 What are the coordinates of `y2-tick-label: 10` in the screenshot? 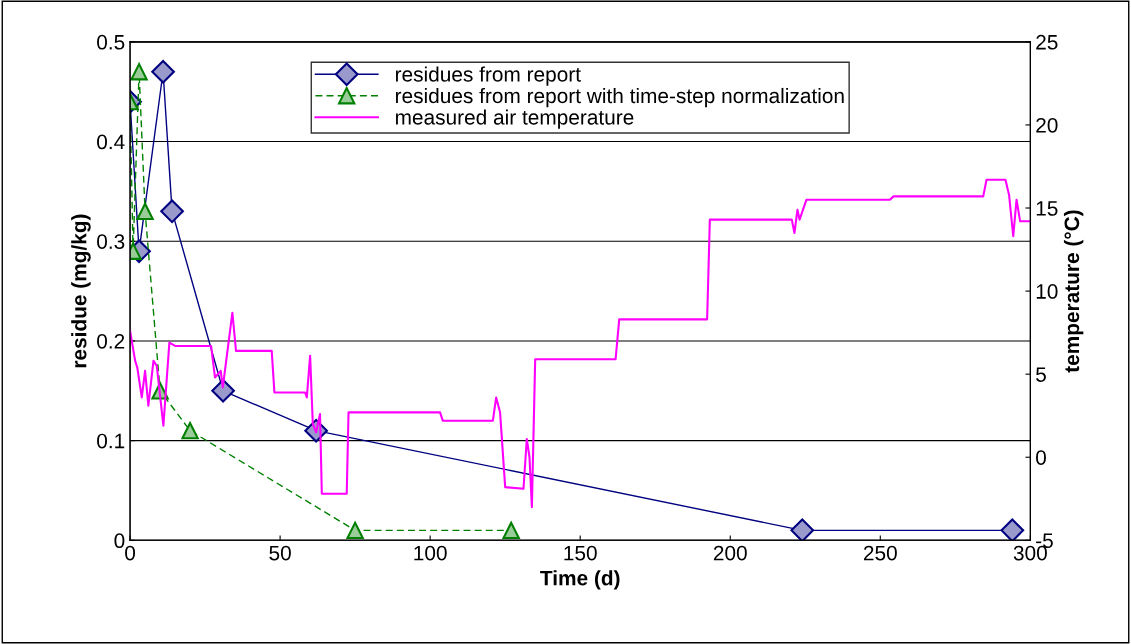 It's located at (1047, 291).